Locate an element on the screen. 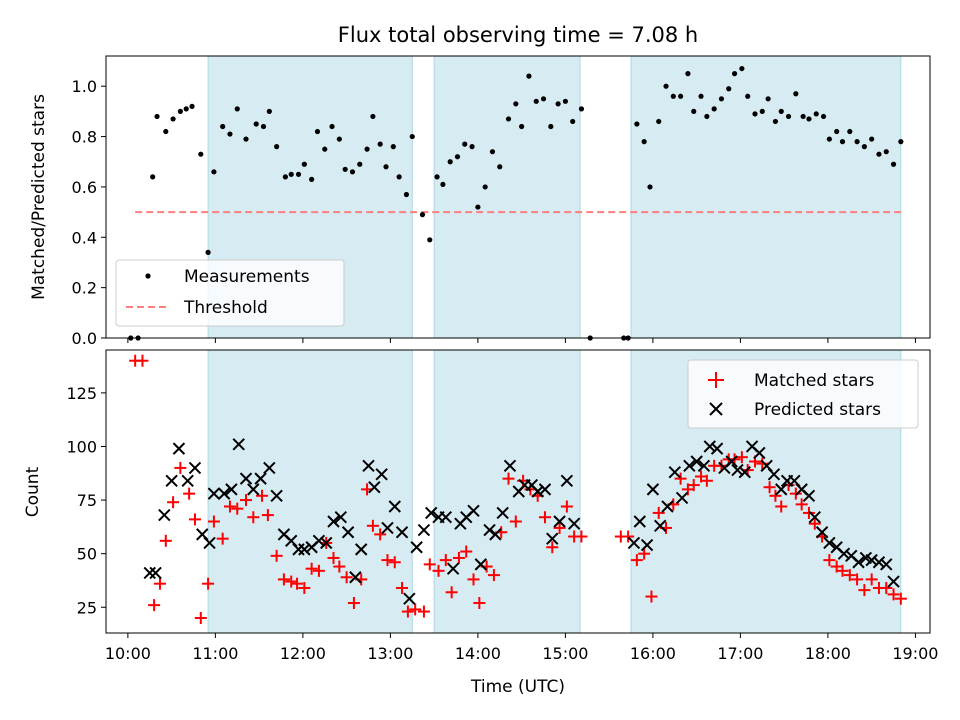  x-tick-label: 10:00 is located at coordinates (128, 653).